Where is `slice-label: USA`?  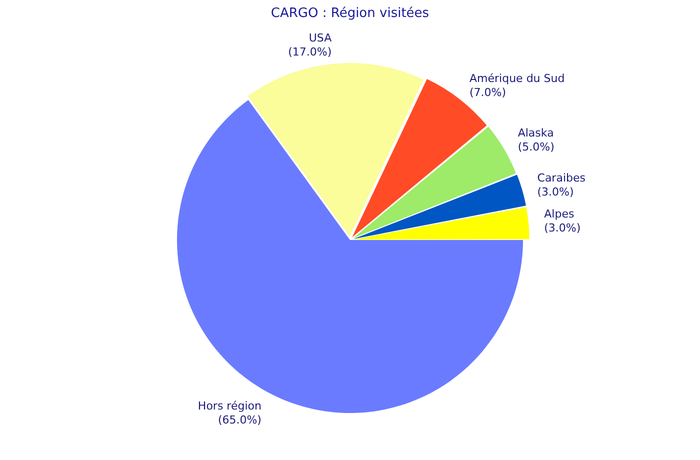
slice-label: USA is located at coordinates (320, 38).